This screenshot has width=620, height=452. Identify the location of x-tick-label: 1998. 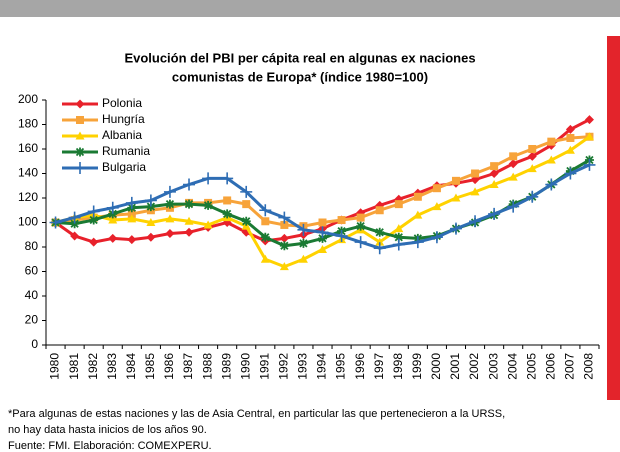
(398, 366).